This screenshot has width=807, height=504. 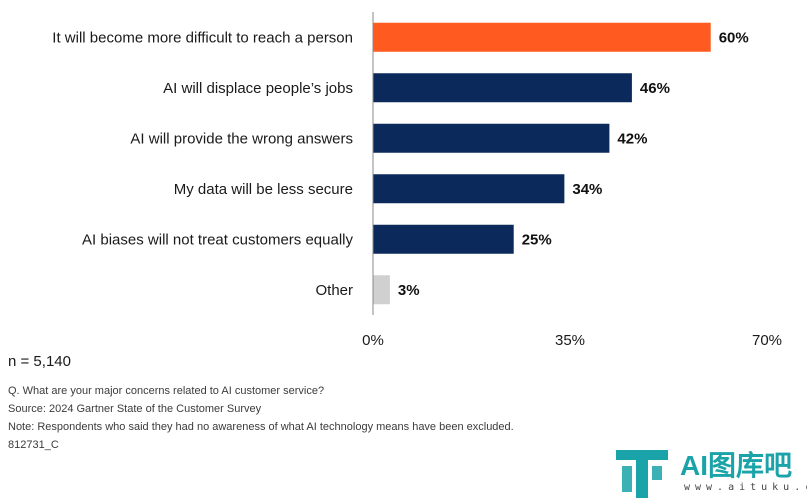 What do you see at coordinates (642, 474) in the screenshot?
I see `watermark-logo-icon` at bounding box center [642, 474].